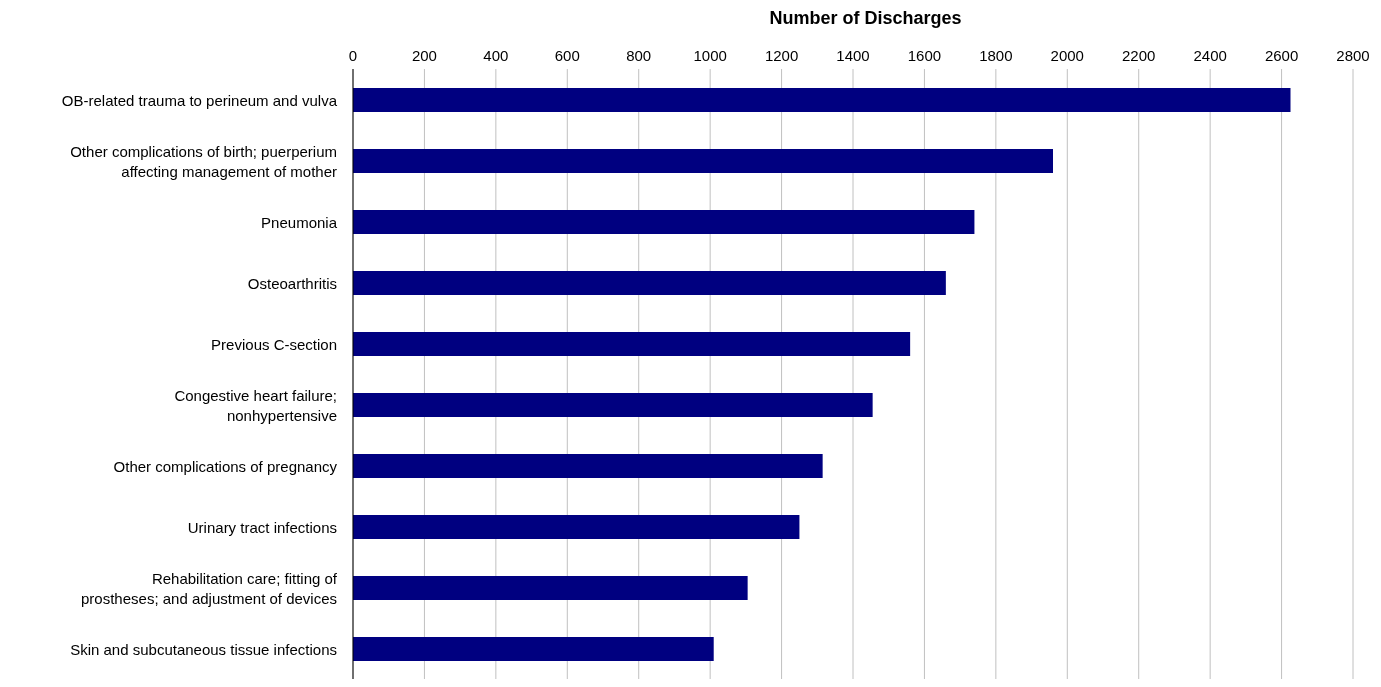  I want to click on x-tick-label: 600, so click(567, 55).